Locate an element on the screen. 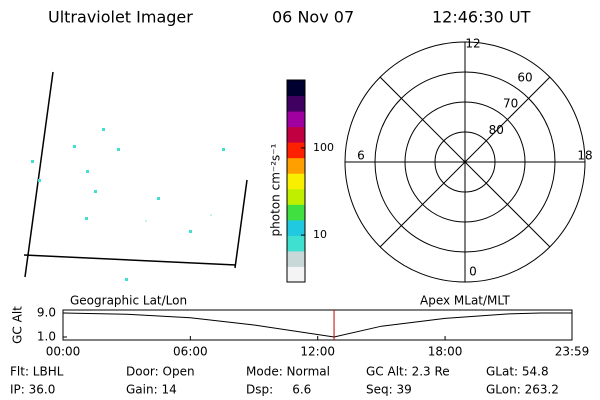 This screenshot has width=600, height=400. date: 06 Nov 07 is located at coordinates (313, 17).